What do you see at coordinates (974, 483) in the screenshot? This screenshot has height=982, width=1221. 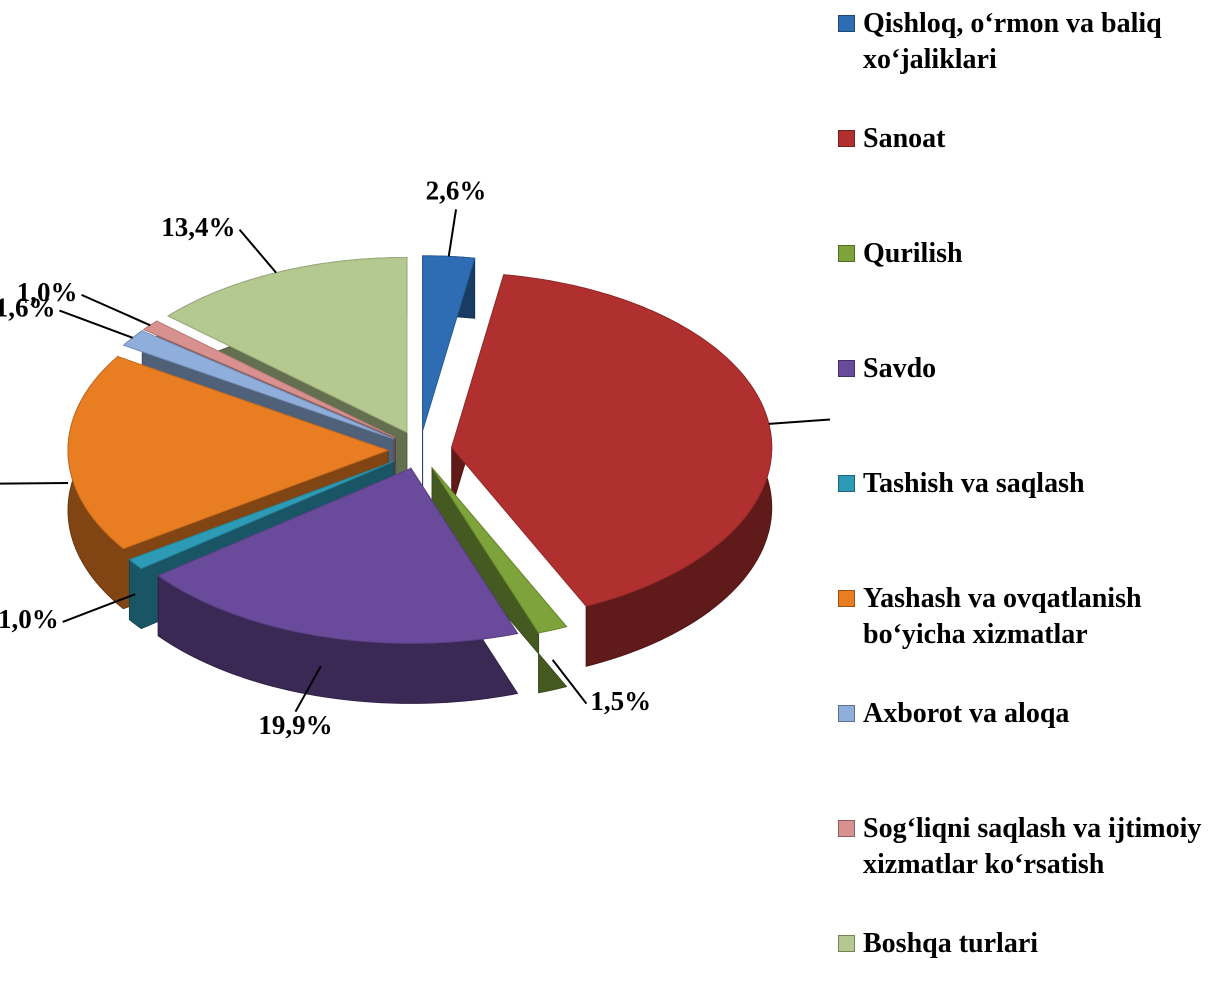 I see `legend-label: Tashish va saqlash` at bounding box center [974, 483].